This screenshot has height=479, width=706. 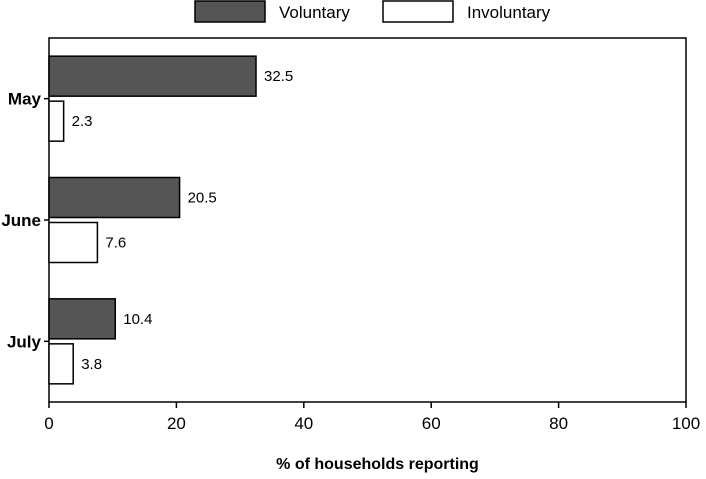 I want to click on bar-involuntary-july, so click(x=61, y=364).